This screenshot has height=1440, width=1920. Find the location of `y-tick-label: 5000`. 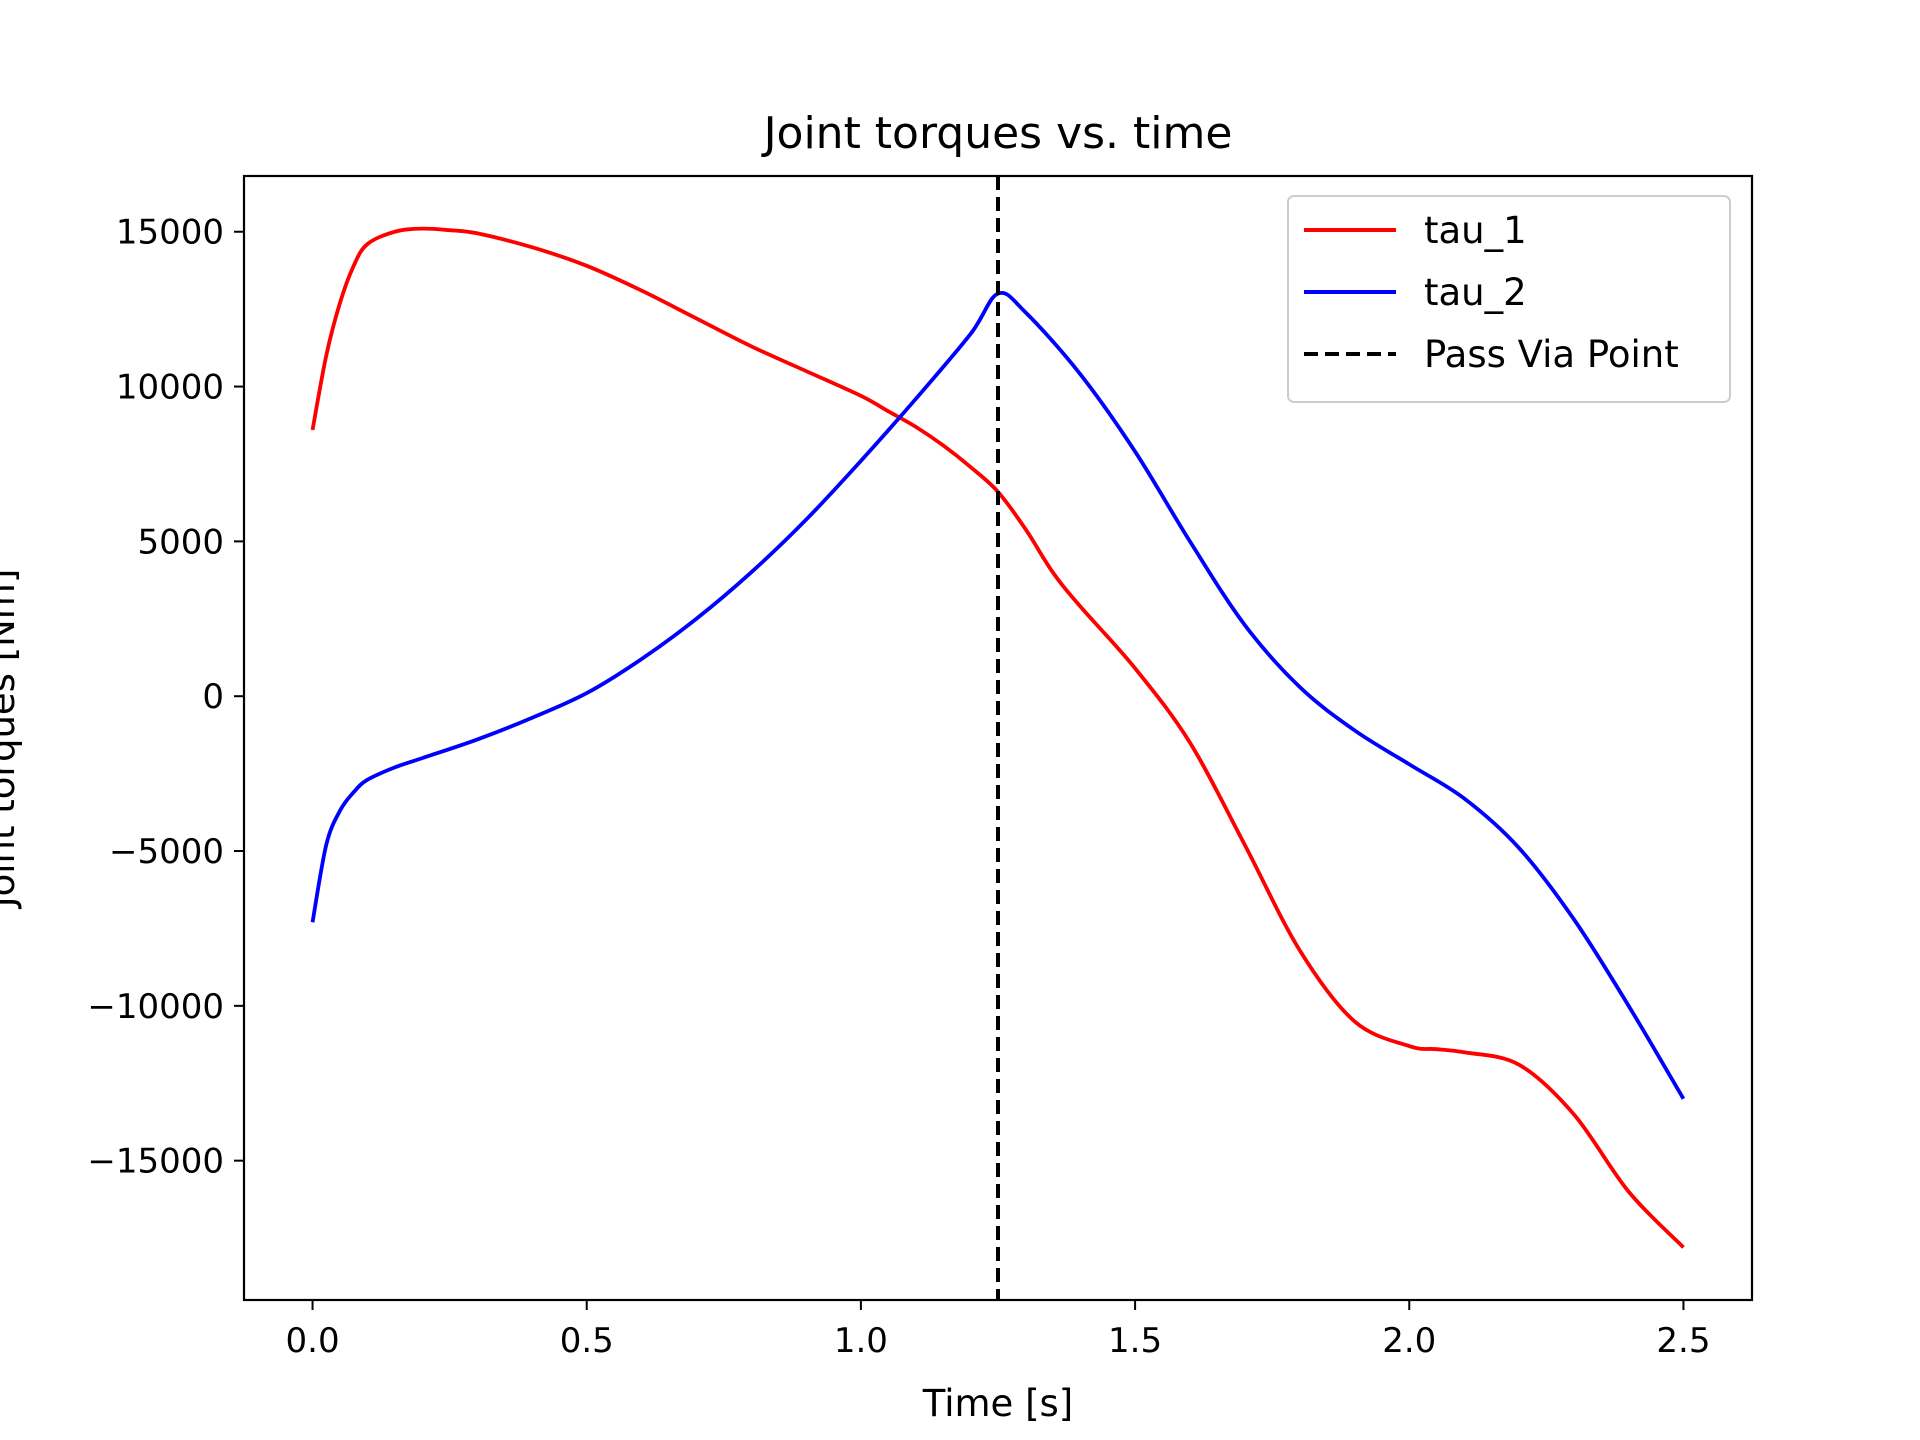

y-tick-label: 5000 is located at coordinates (180, 542).